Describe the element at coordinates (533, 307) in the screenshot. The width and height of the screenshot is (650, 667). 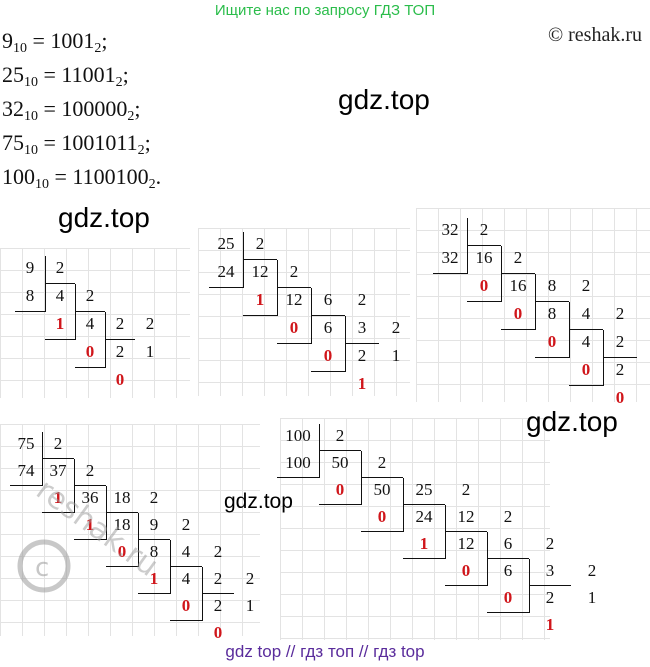
I see `division-32: 3223216201682084204220210` at that location.